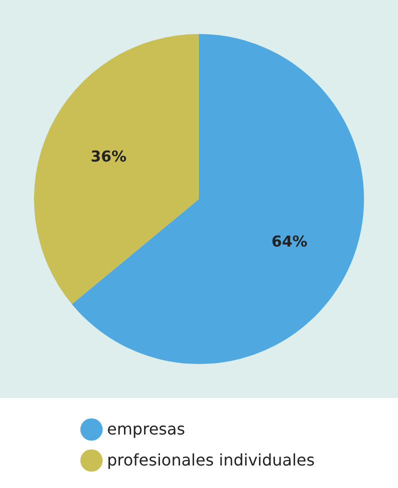 This screenshot has width=398, height=488. I want to click on data-label: 36%, so click(108, 156).